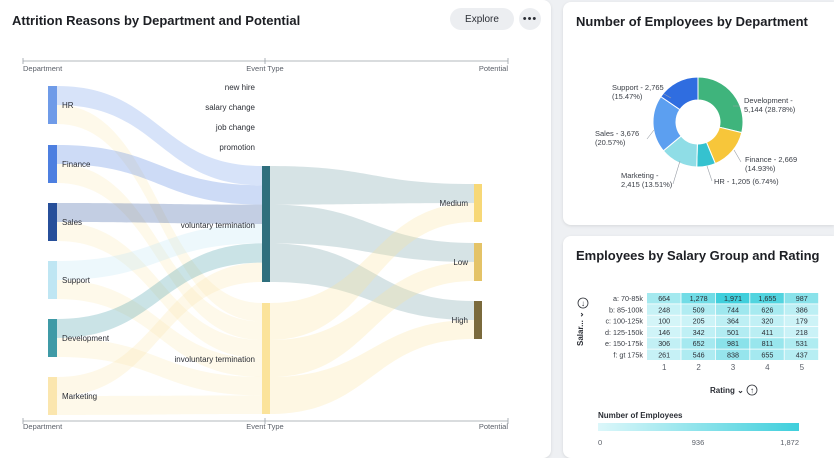 Image resolution: width=834 pixels, height=458 pixels. Describe the element at coordinates (240, 87) in the screenshot. I see `sankey-label-new-hire: new hire` at that location.